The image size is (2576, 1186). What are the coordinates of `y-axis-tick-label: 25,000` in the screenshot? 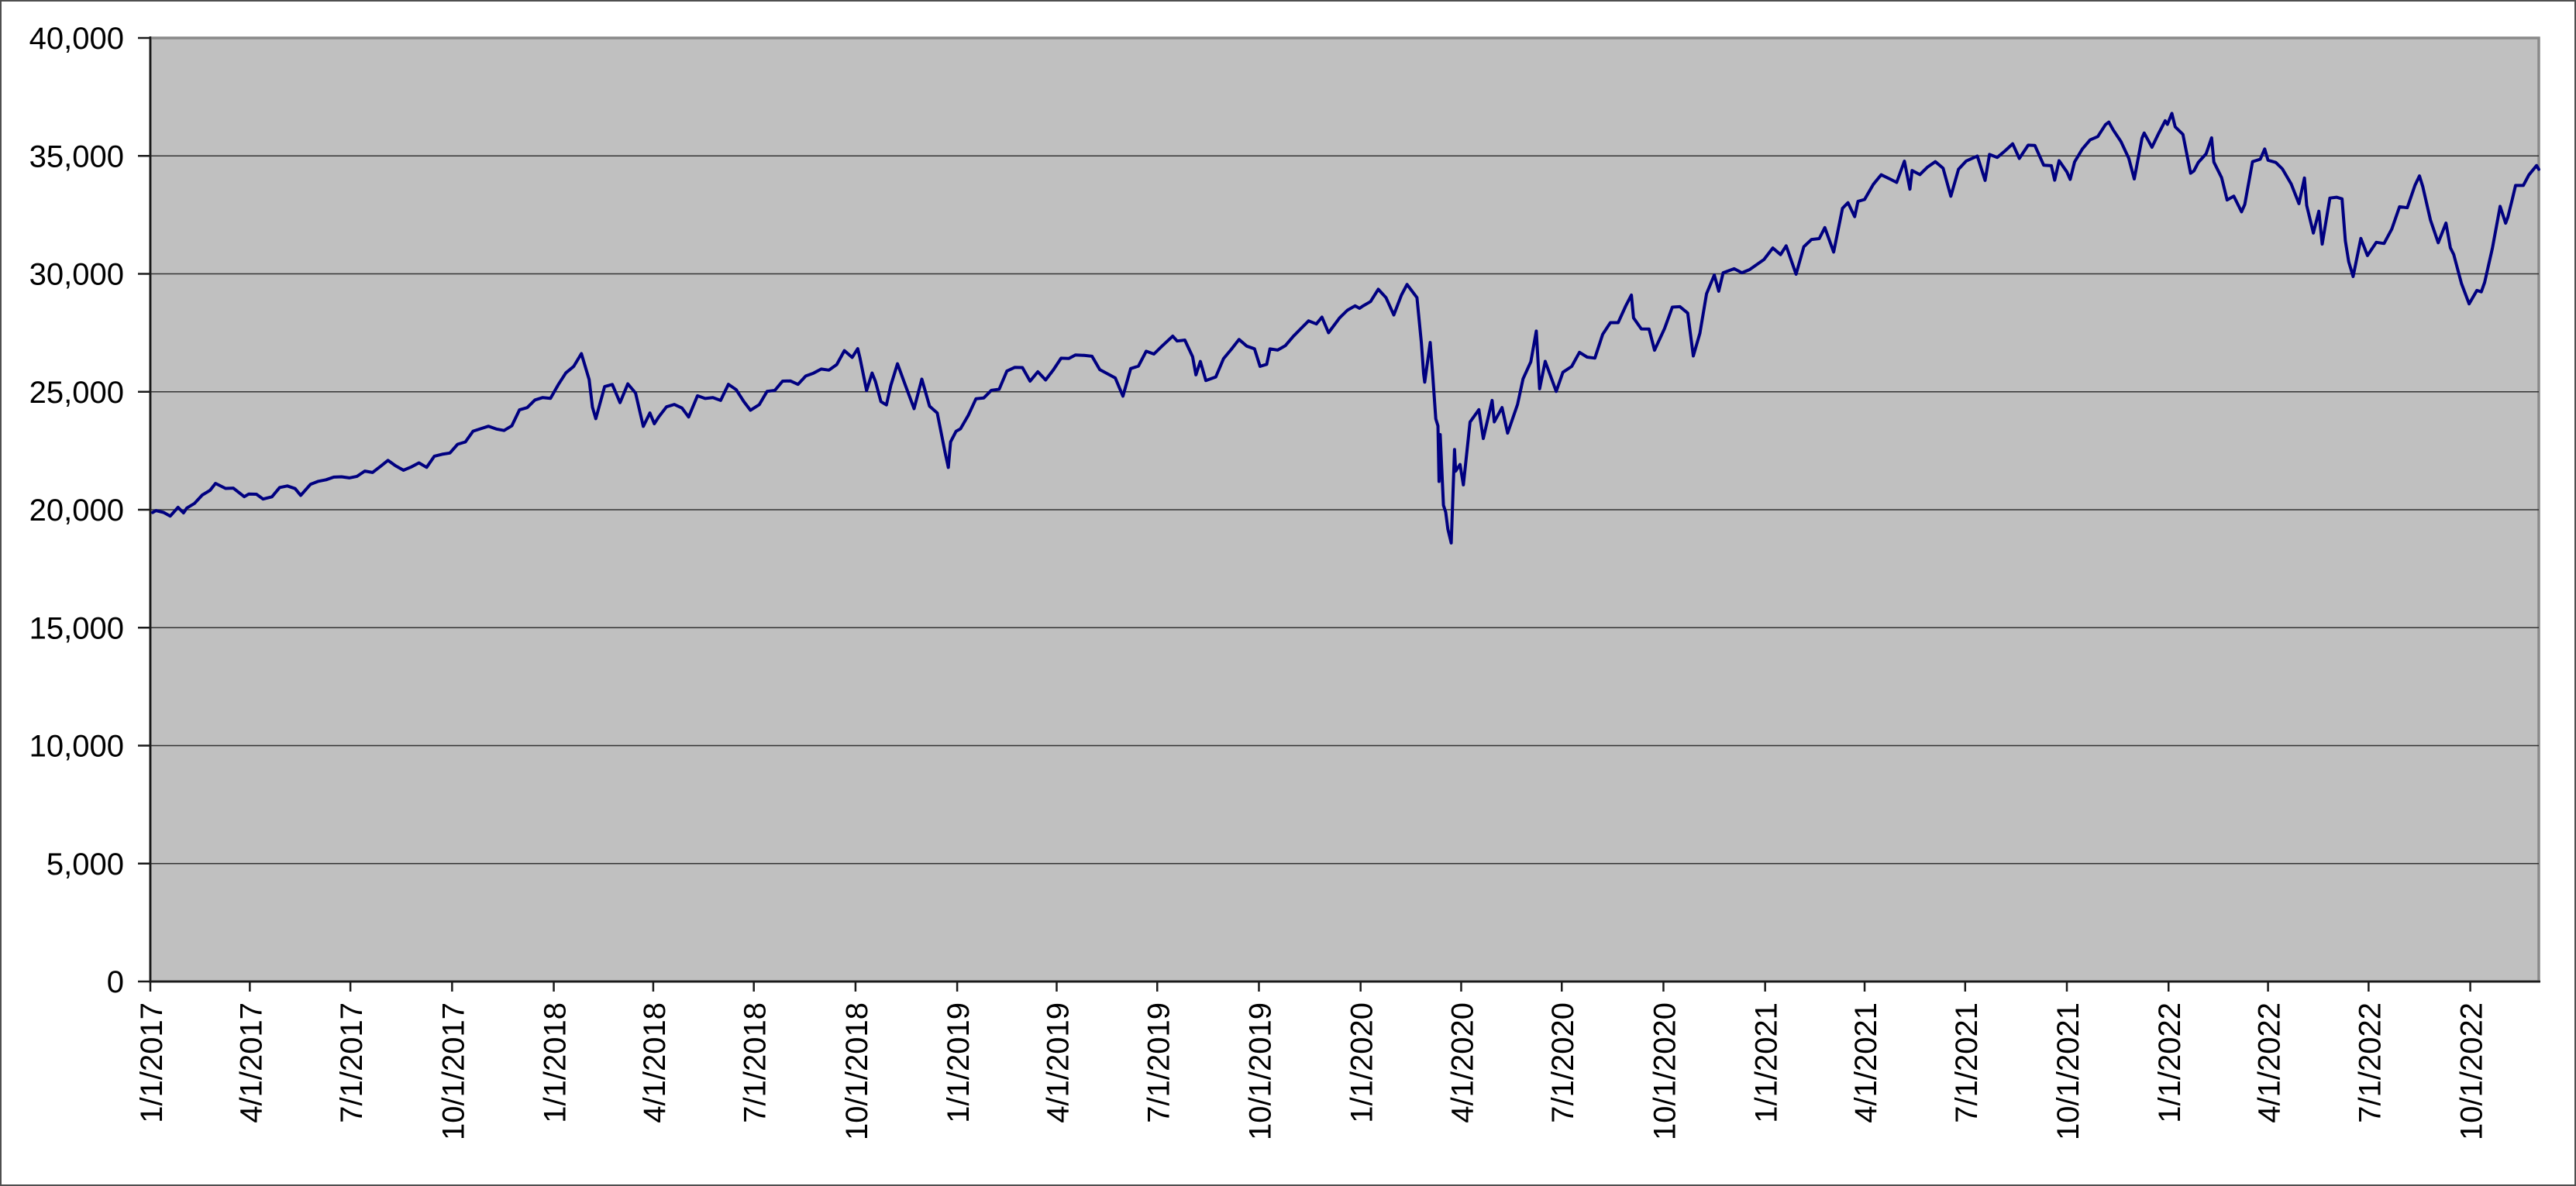 It's located at (76, 393).